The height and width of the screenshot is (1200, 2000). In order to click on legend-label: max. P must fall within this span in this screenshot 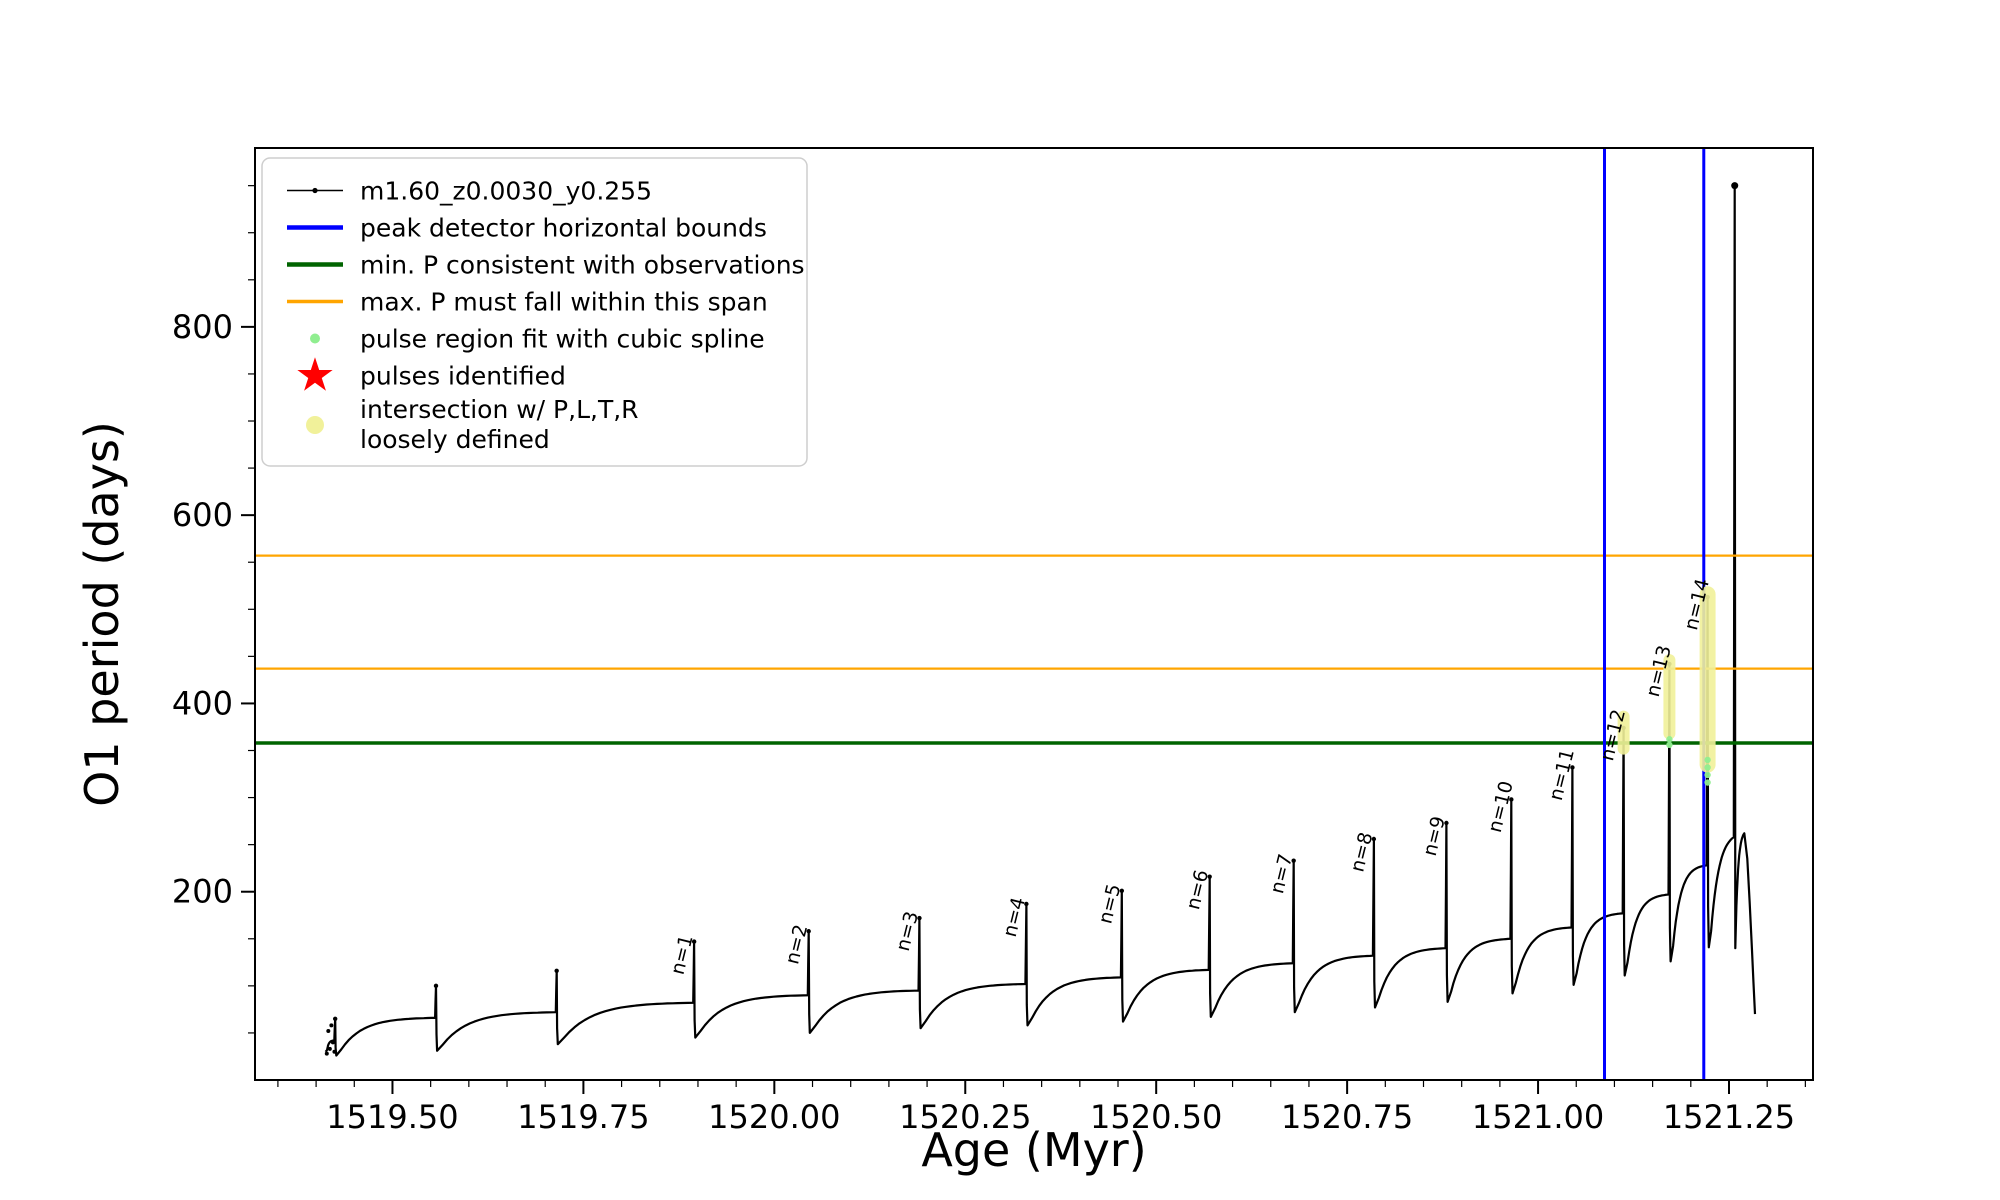, I will do `click(564, 302)`.